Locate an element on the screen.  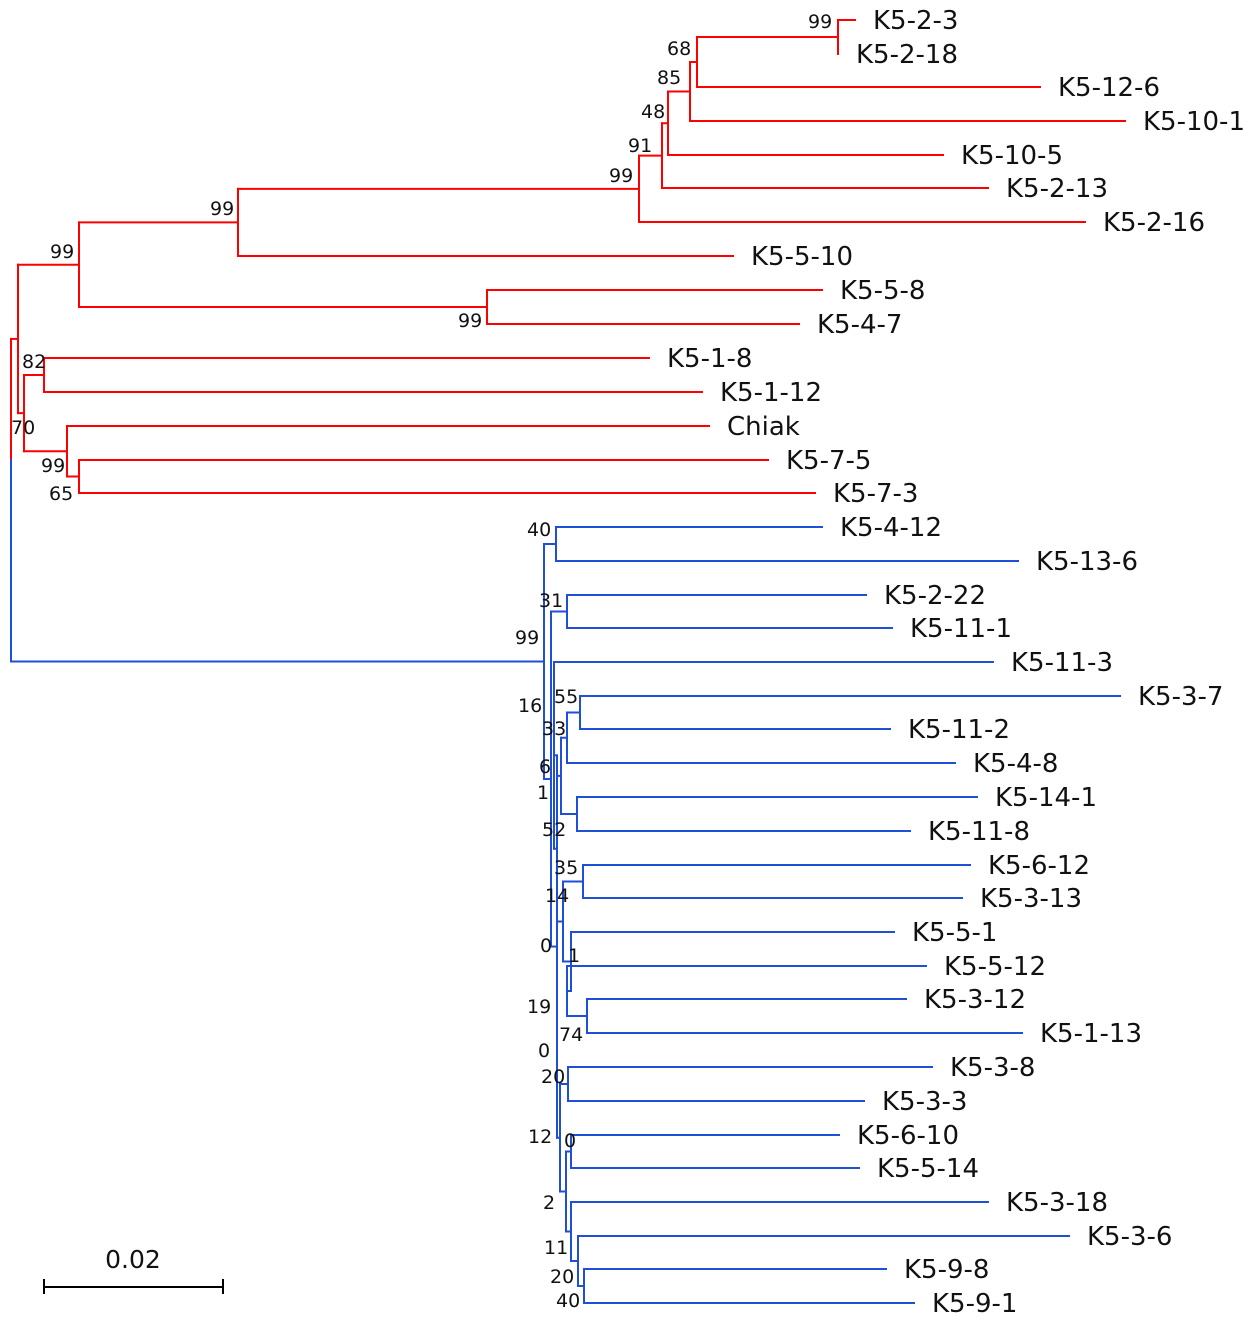
bootstrap-value: 33 is located at coordinates (554, 729).